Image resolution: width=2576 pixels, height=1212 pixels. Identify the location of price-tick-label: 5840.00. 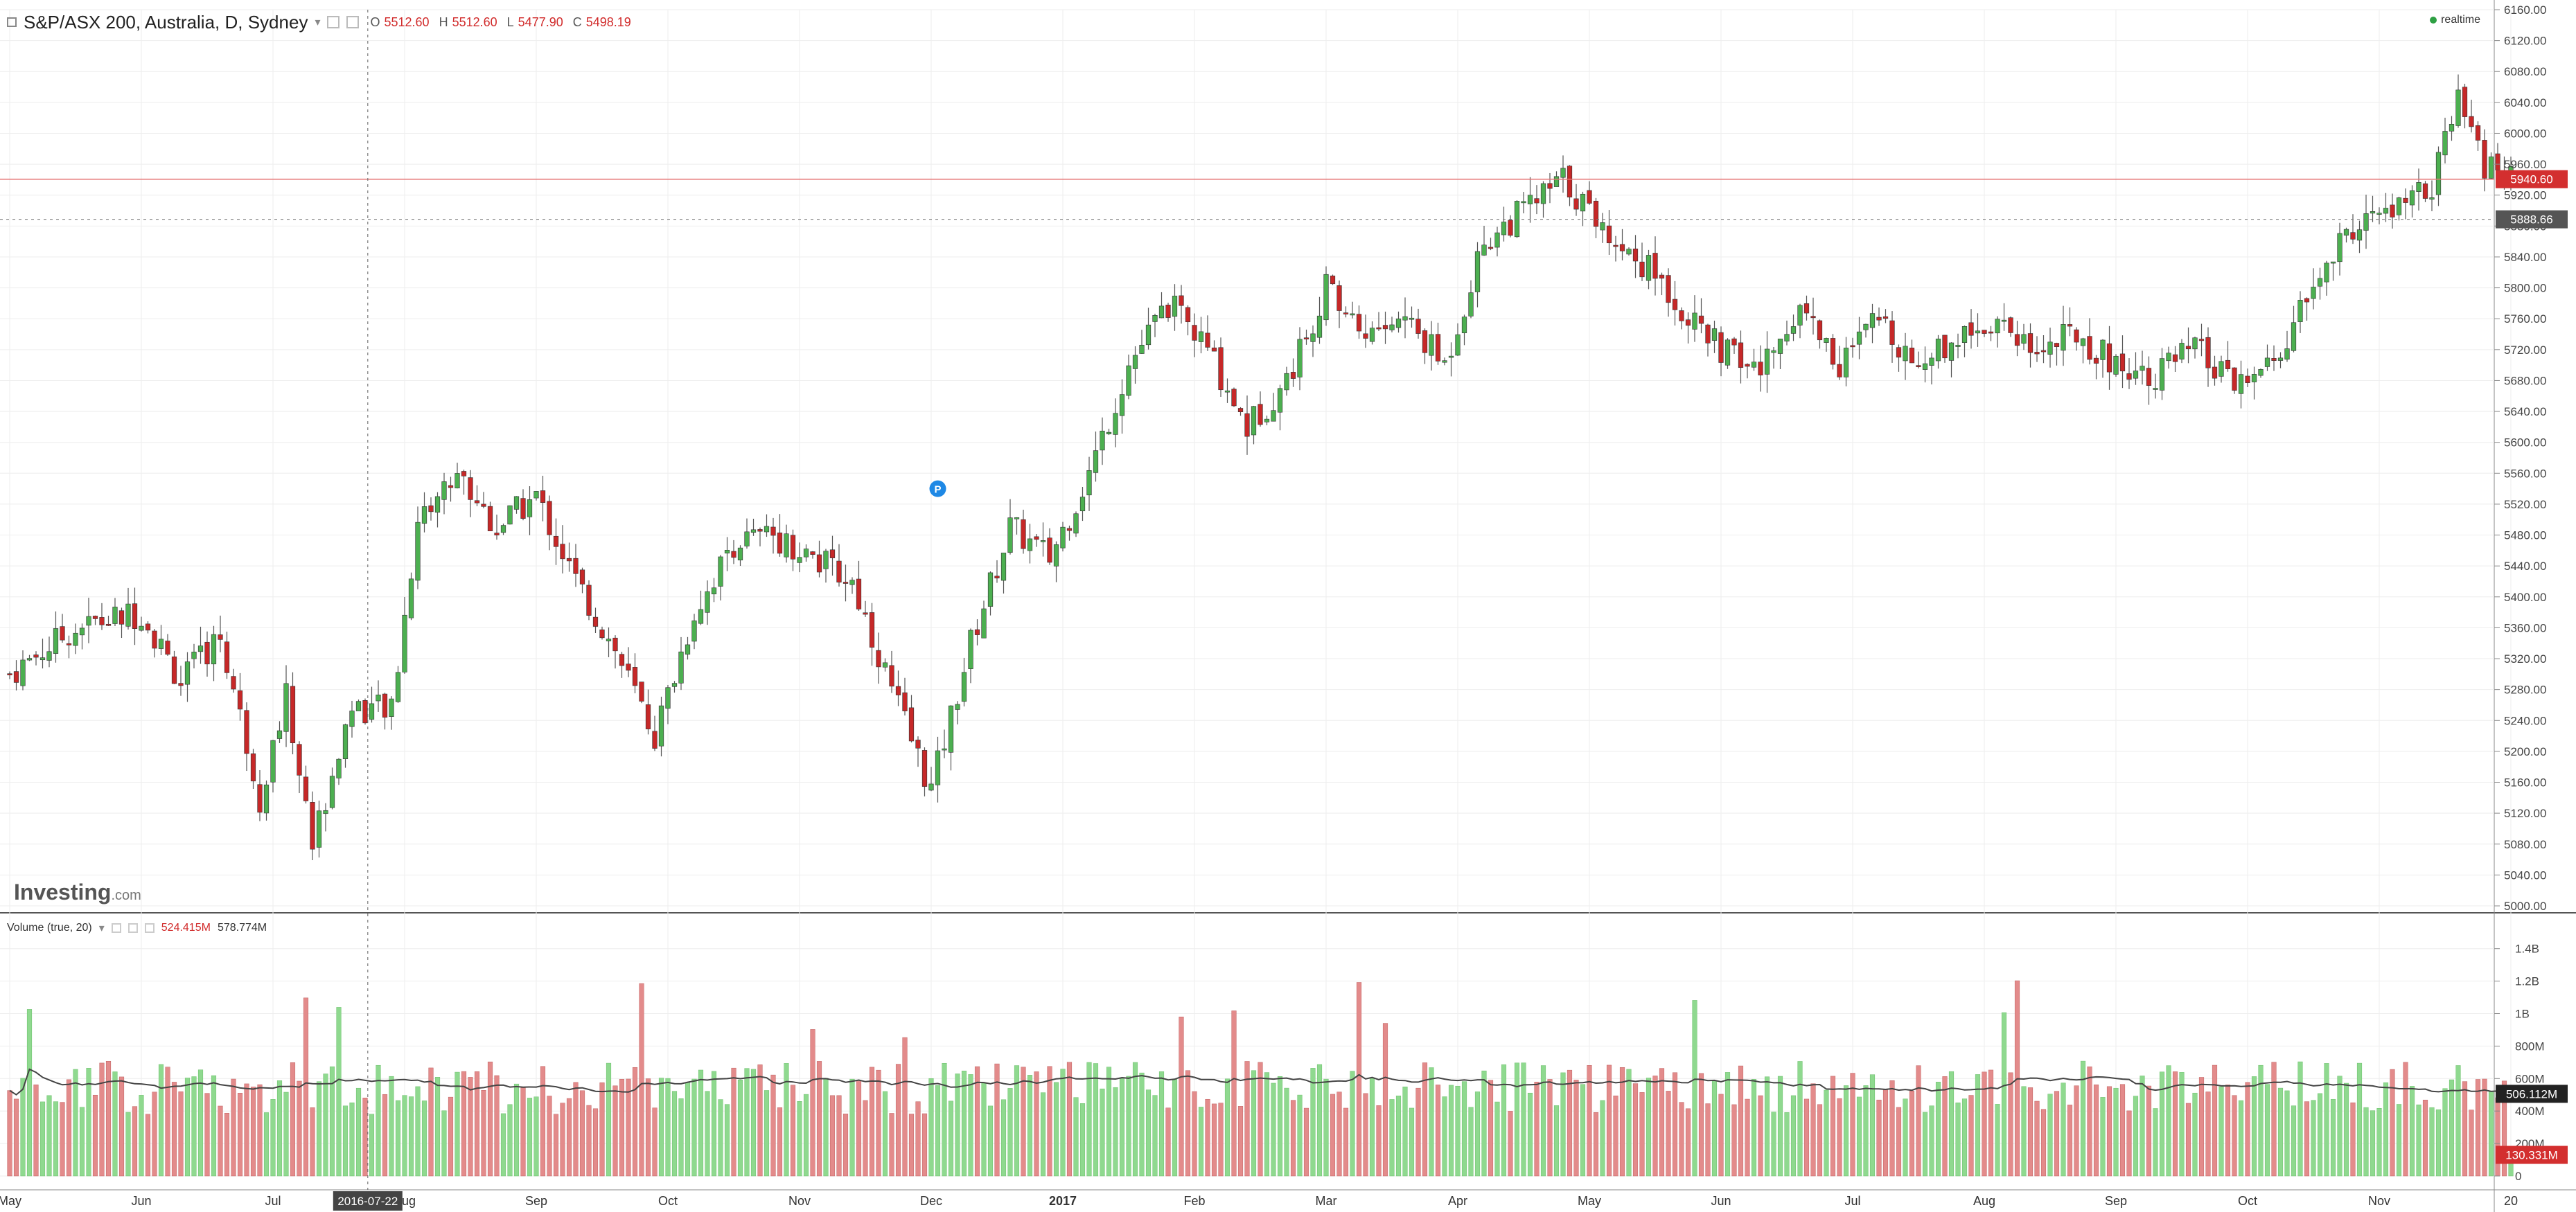
(2525, 258).